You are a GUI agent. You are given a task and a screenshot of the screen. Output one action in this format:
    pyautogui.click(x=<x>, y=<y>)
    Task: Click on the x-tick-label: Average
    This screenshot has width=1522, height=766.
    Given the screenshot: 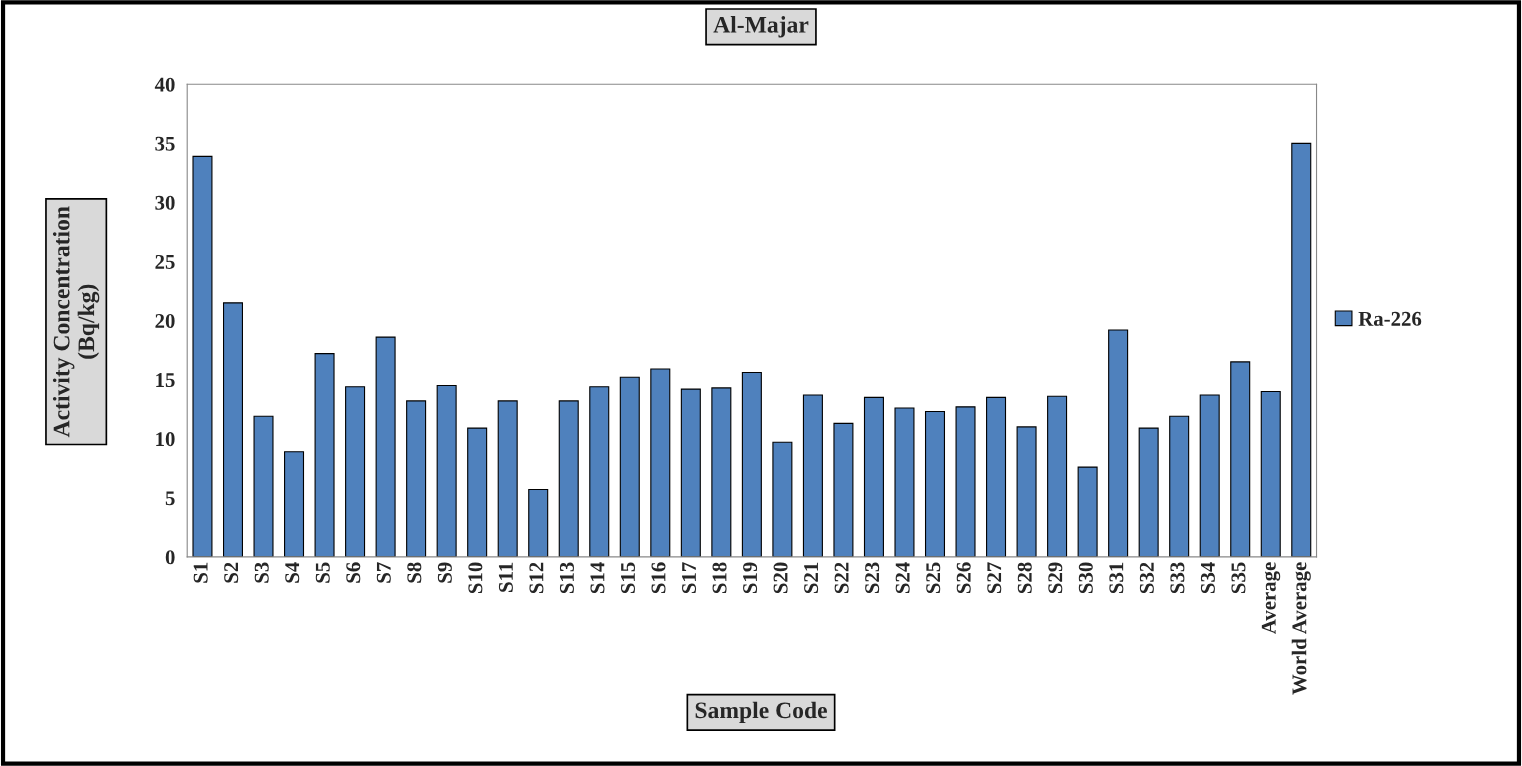 What is the action you would take?
    pyautogui.click(x=1271, y=598)
    